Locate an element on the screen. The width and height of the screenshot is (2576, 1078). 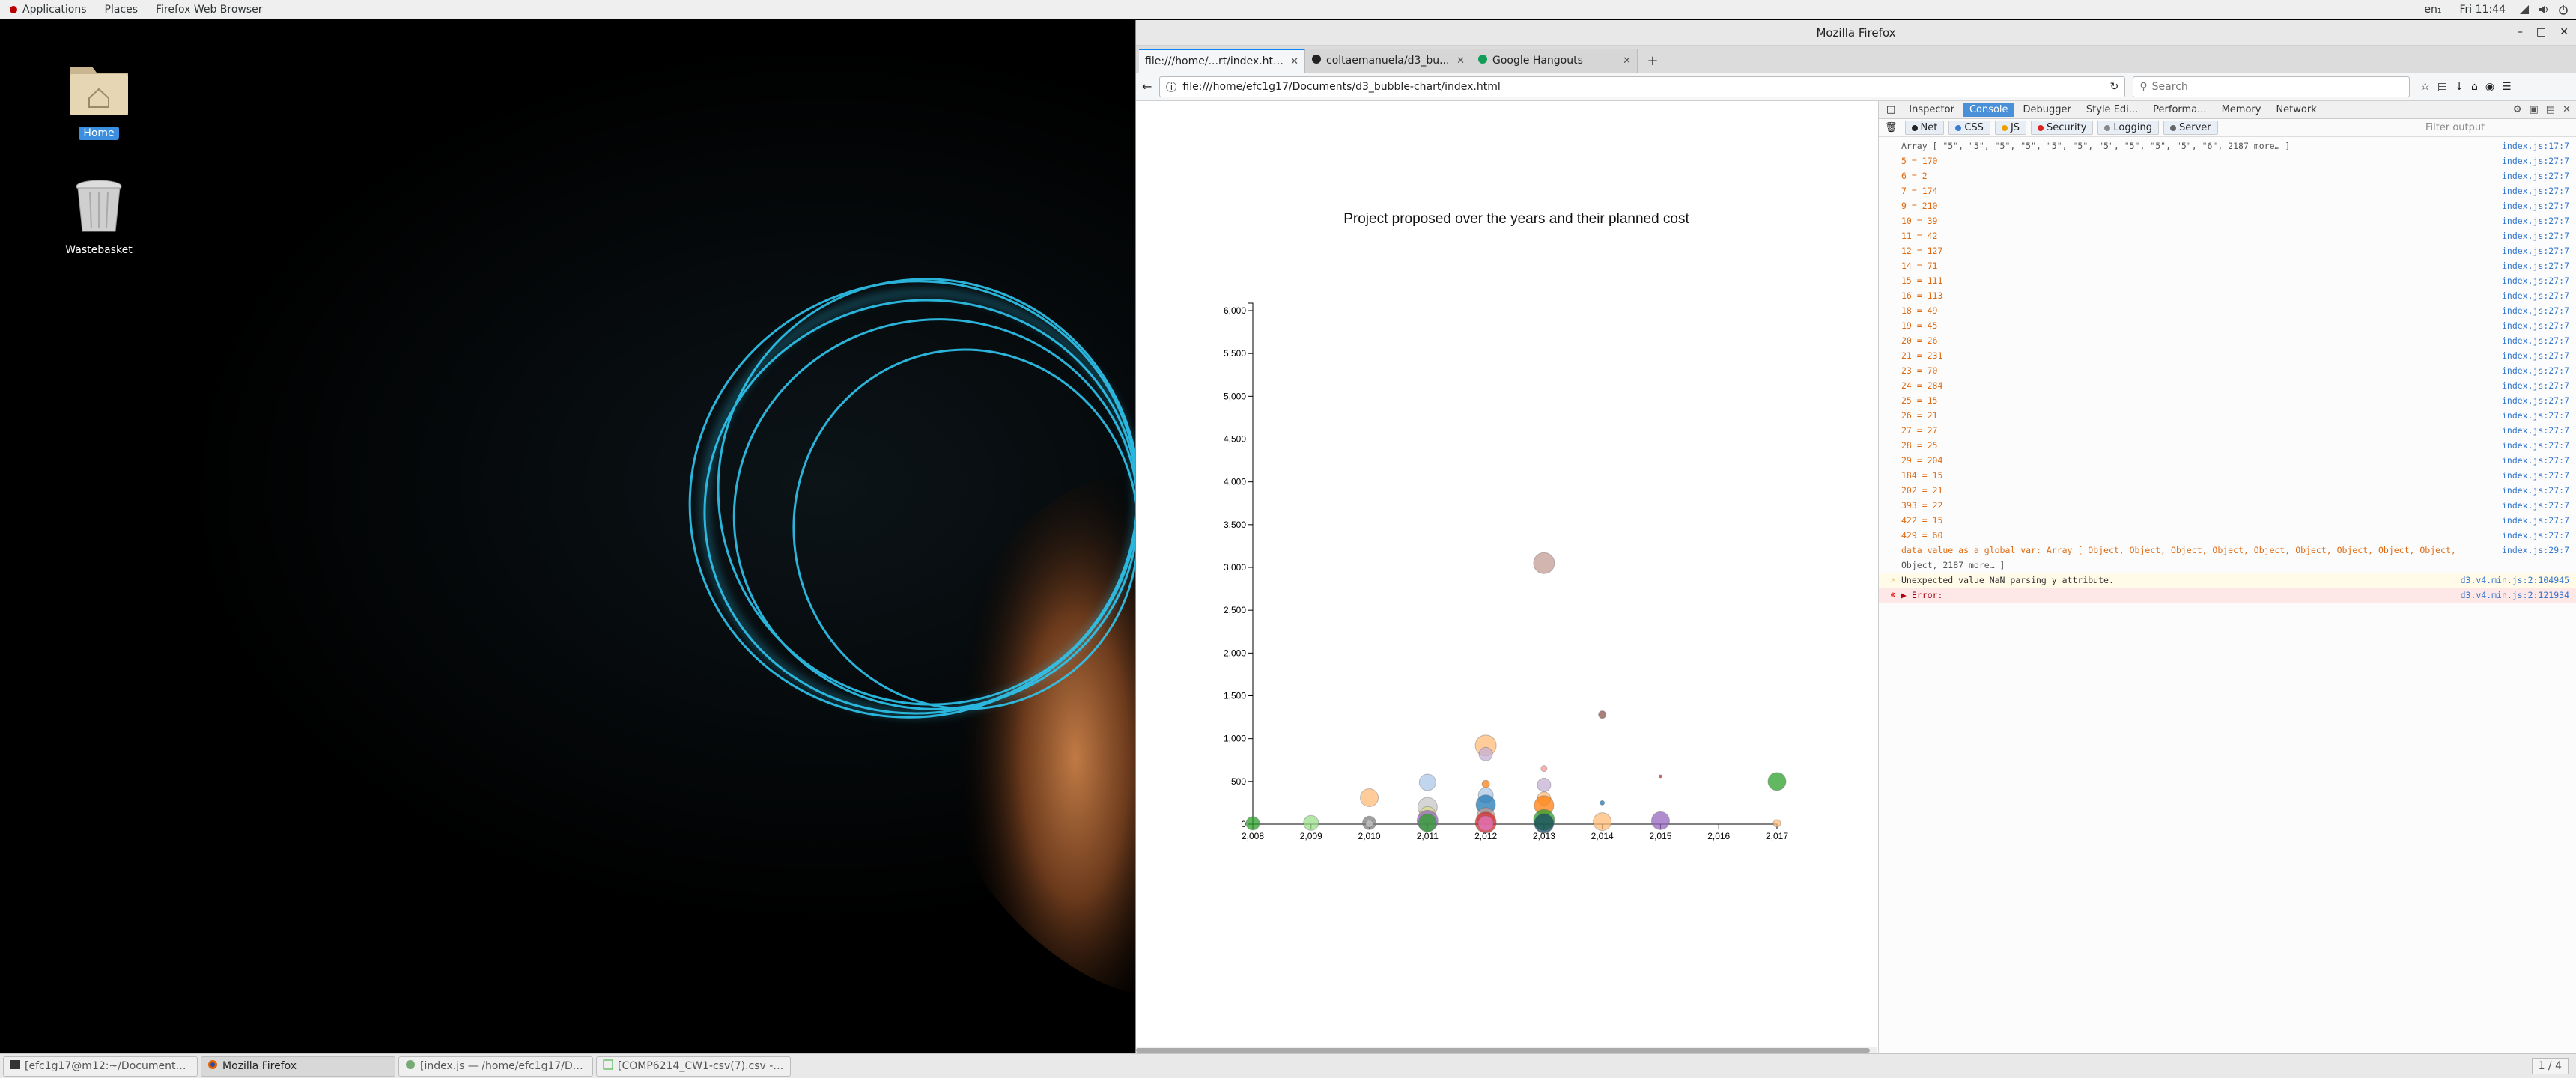
console-line: 26 = 21 index.js:27:7 is located at coordinates (2227, 416).